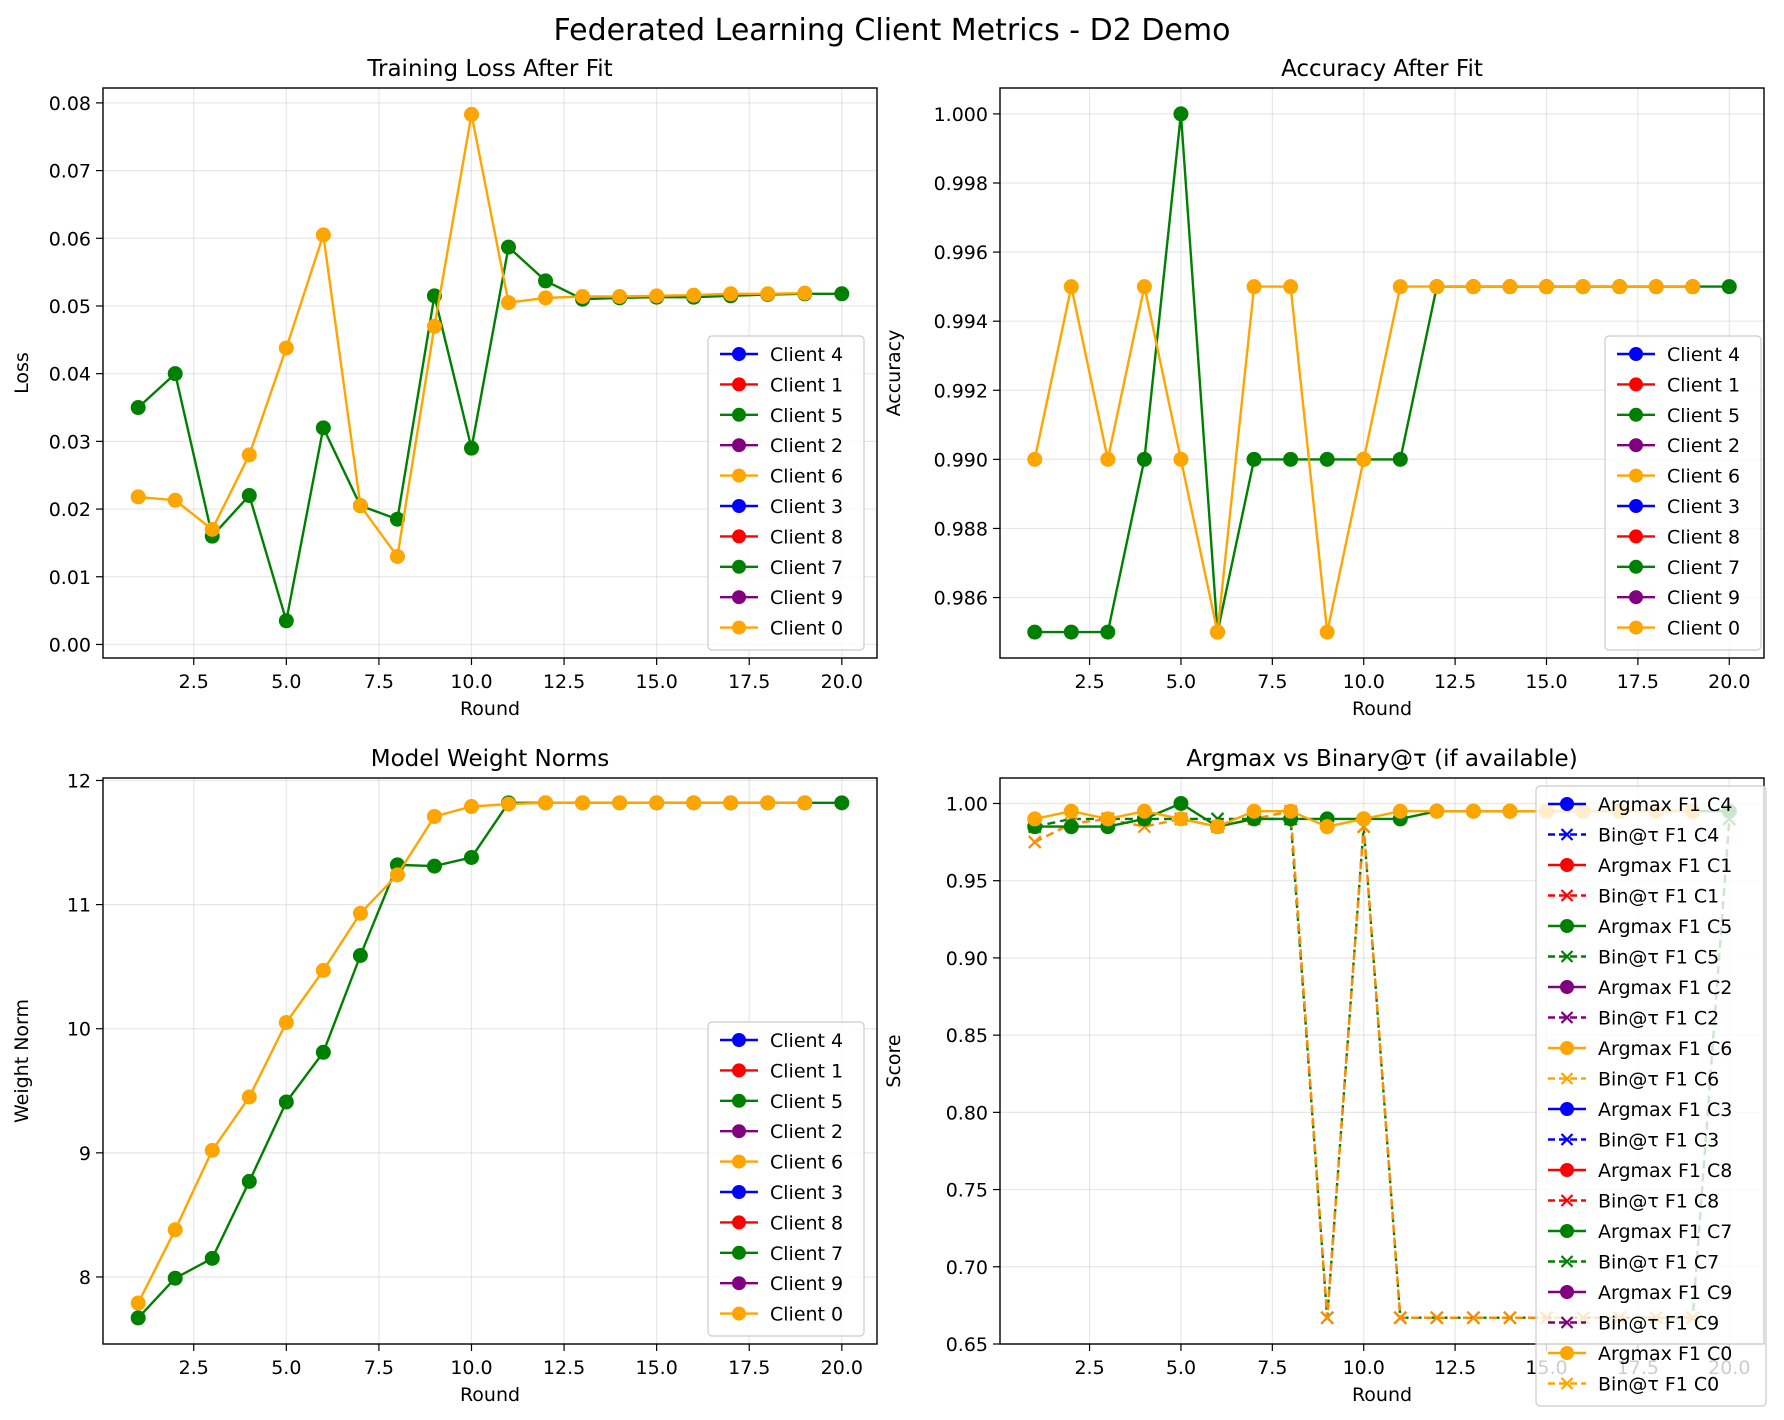 The image size is (1784, 1420). Describe the element at coordinates (967, 959) in the screenshot. I see `f1-y-tick-label: 0.90` at that location.